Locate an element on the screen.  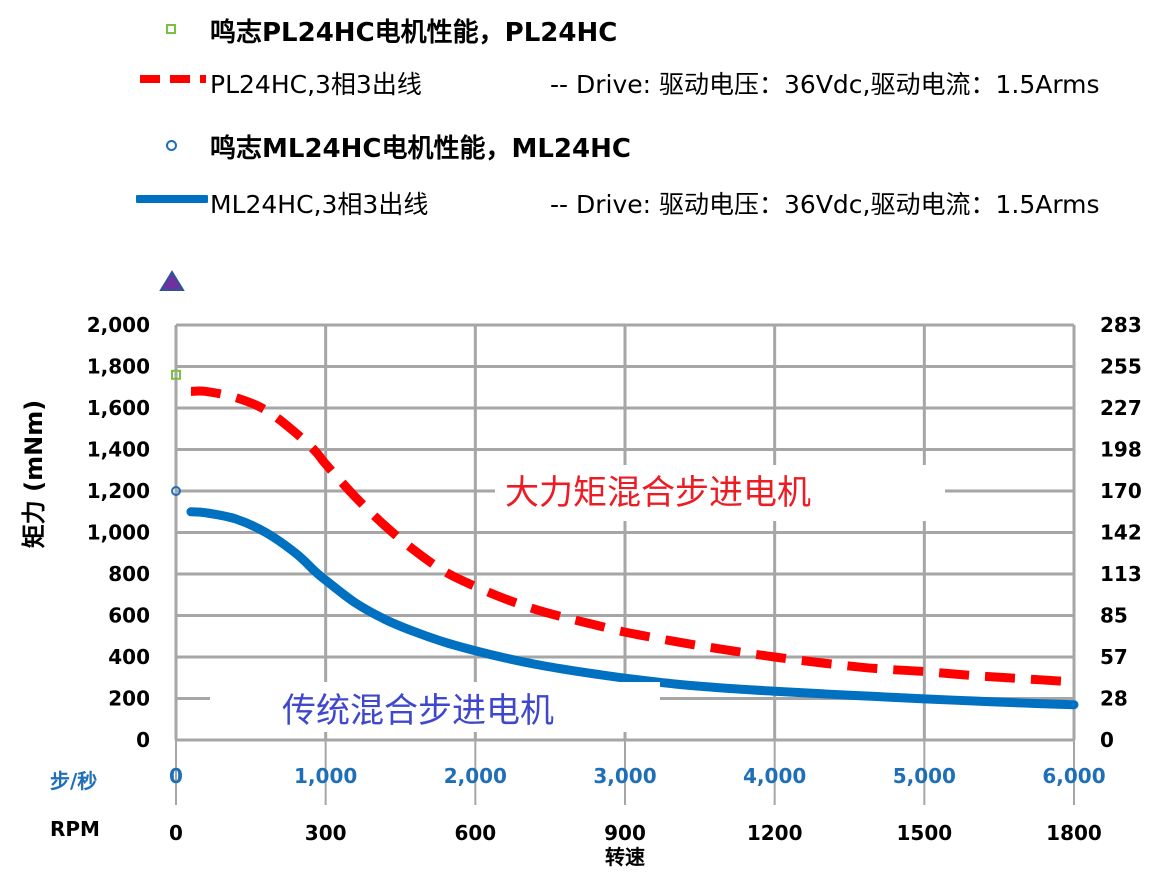
y-tick-label: 1,600 is located at coordinates (118, 408).